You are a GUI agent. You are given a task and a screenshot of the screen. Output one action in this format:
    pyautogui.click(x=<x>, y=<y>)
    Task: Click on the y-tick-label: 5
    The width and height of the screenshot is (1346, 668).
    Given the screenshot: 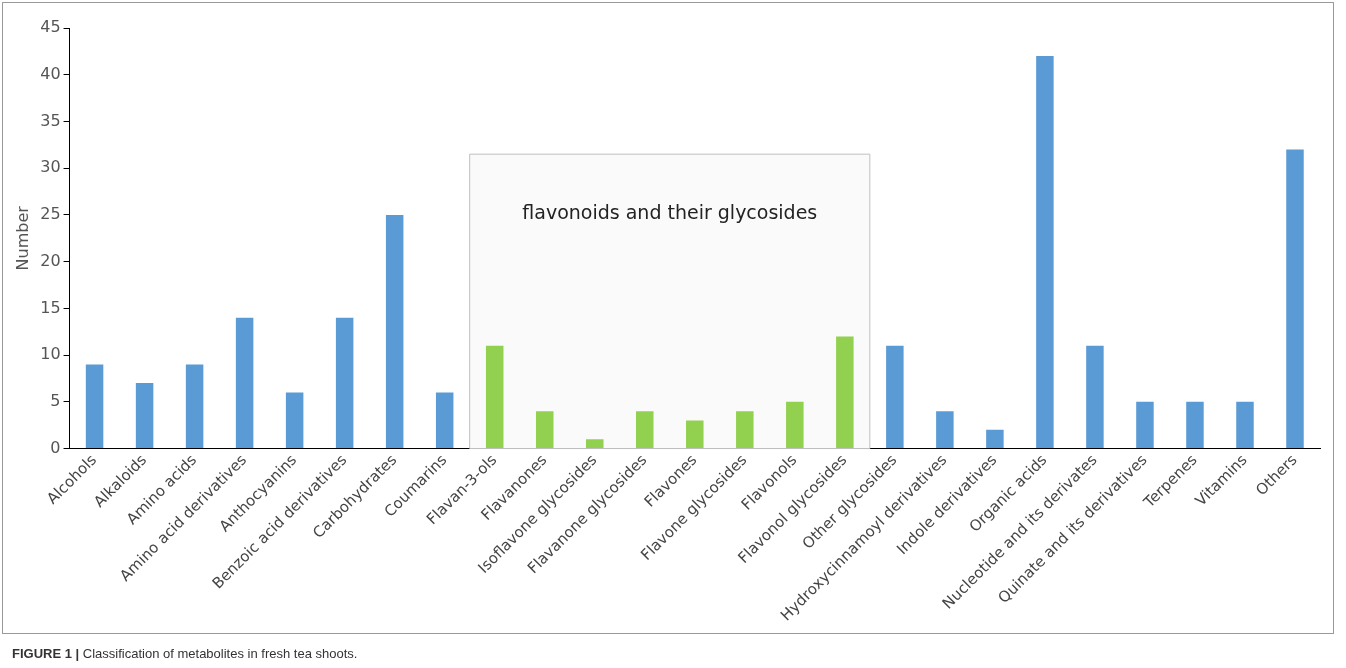 What is the action you would take?
    pyautogui.click(x=55, y=400)
    